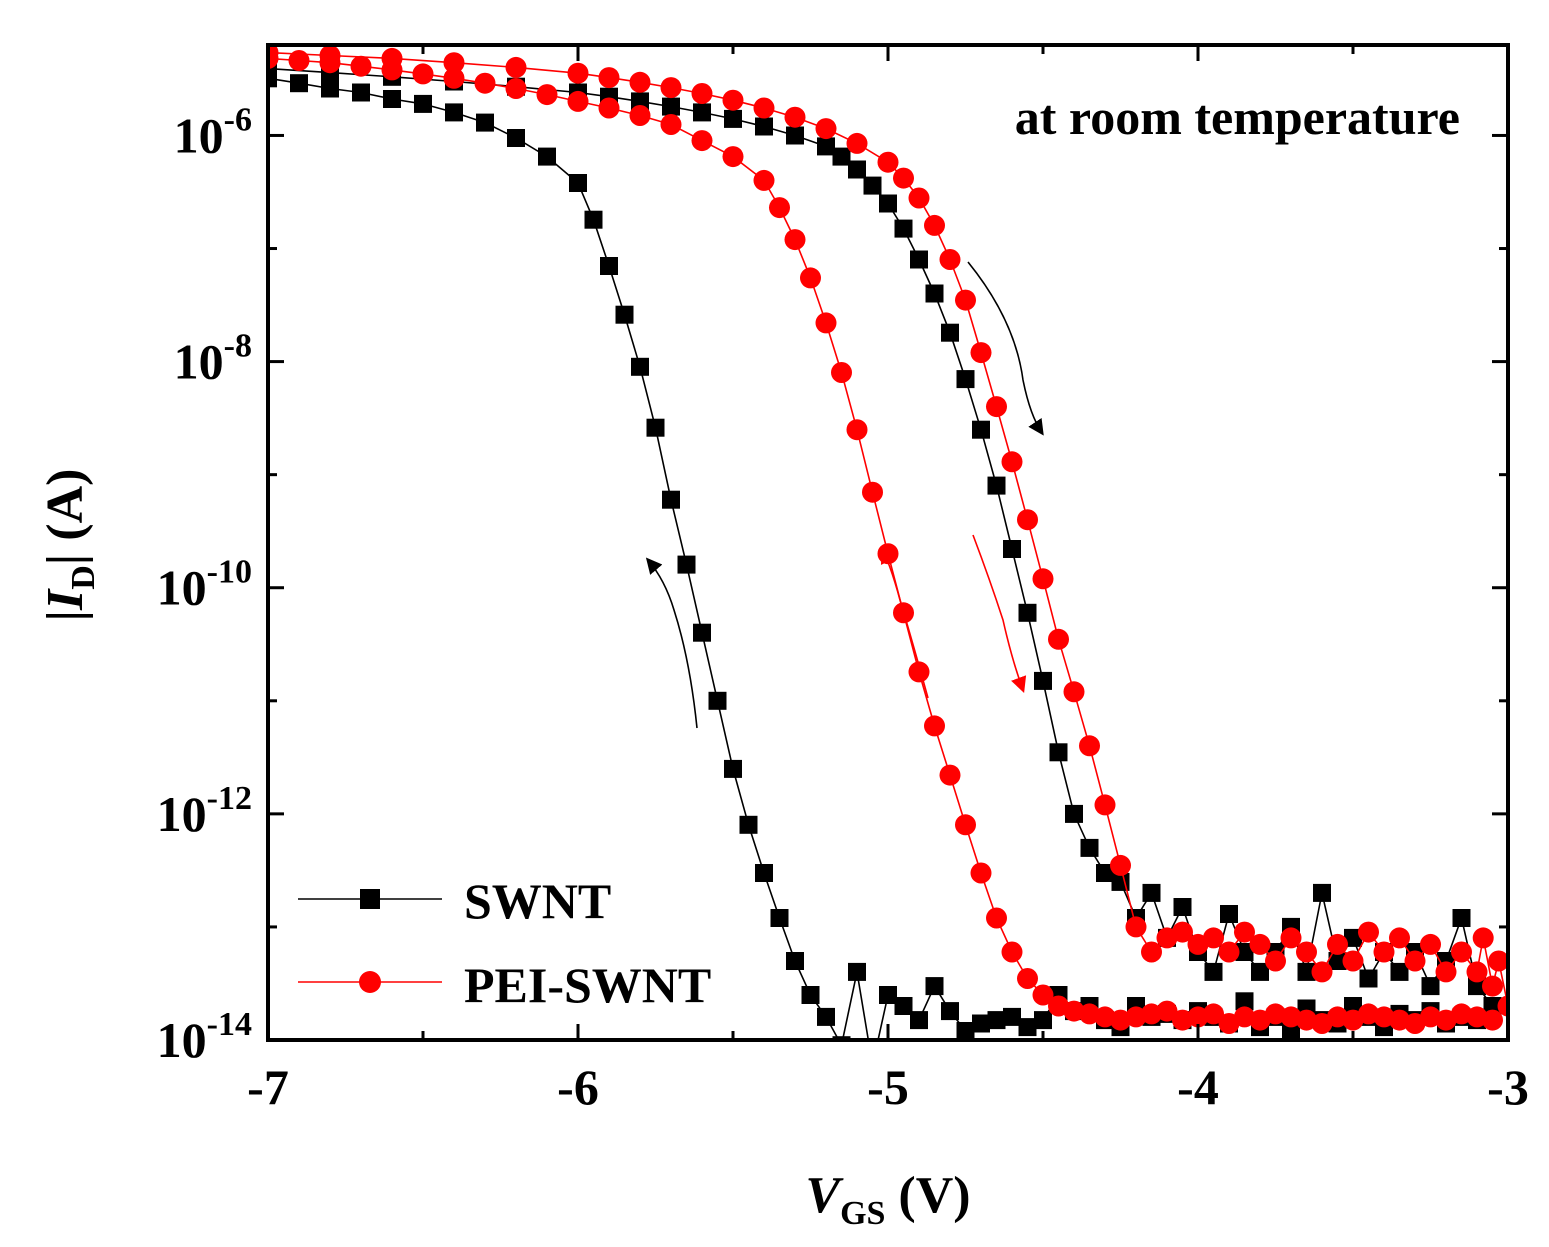  Describe the element at coordinates (862, 1213) in the screenshot. I see `x-axis-title-sub: GS` at that location.